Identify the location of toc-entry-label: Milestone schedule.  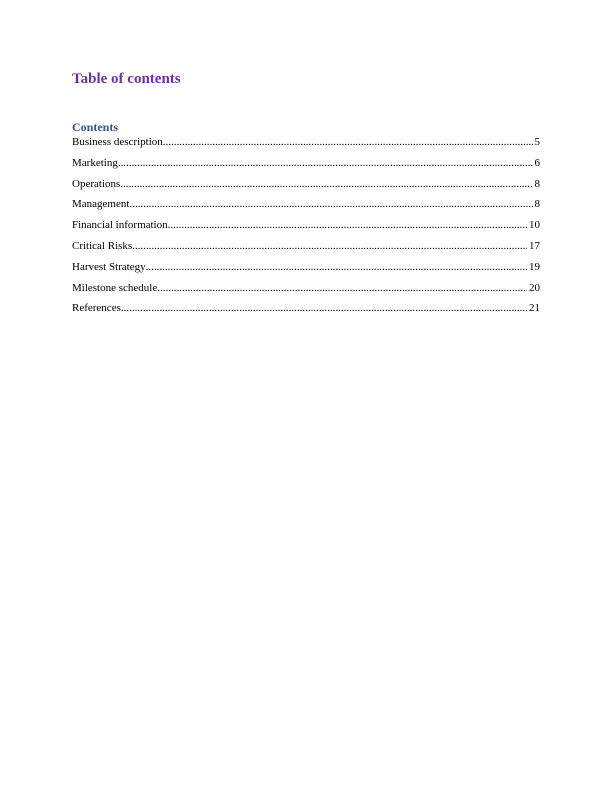
(115, 287).